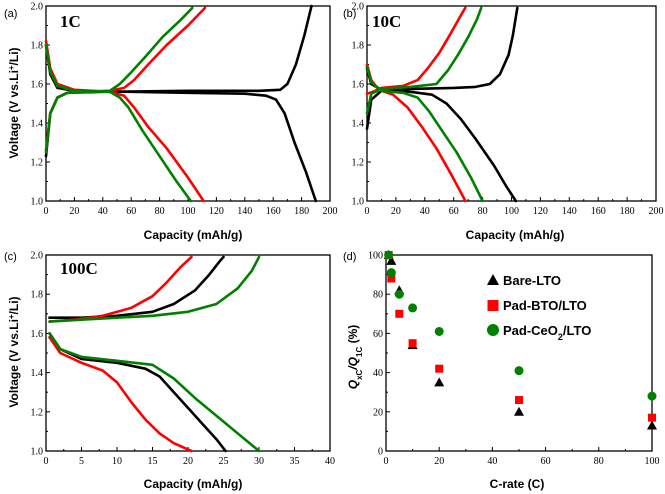  Describe the element at coordinates (224, 461) in the screenshot. I see `panel-c-xtick-label: 25` at that location.